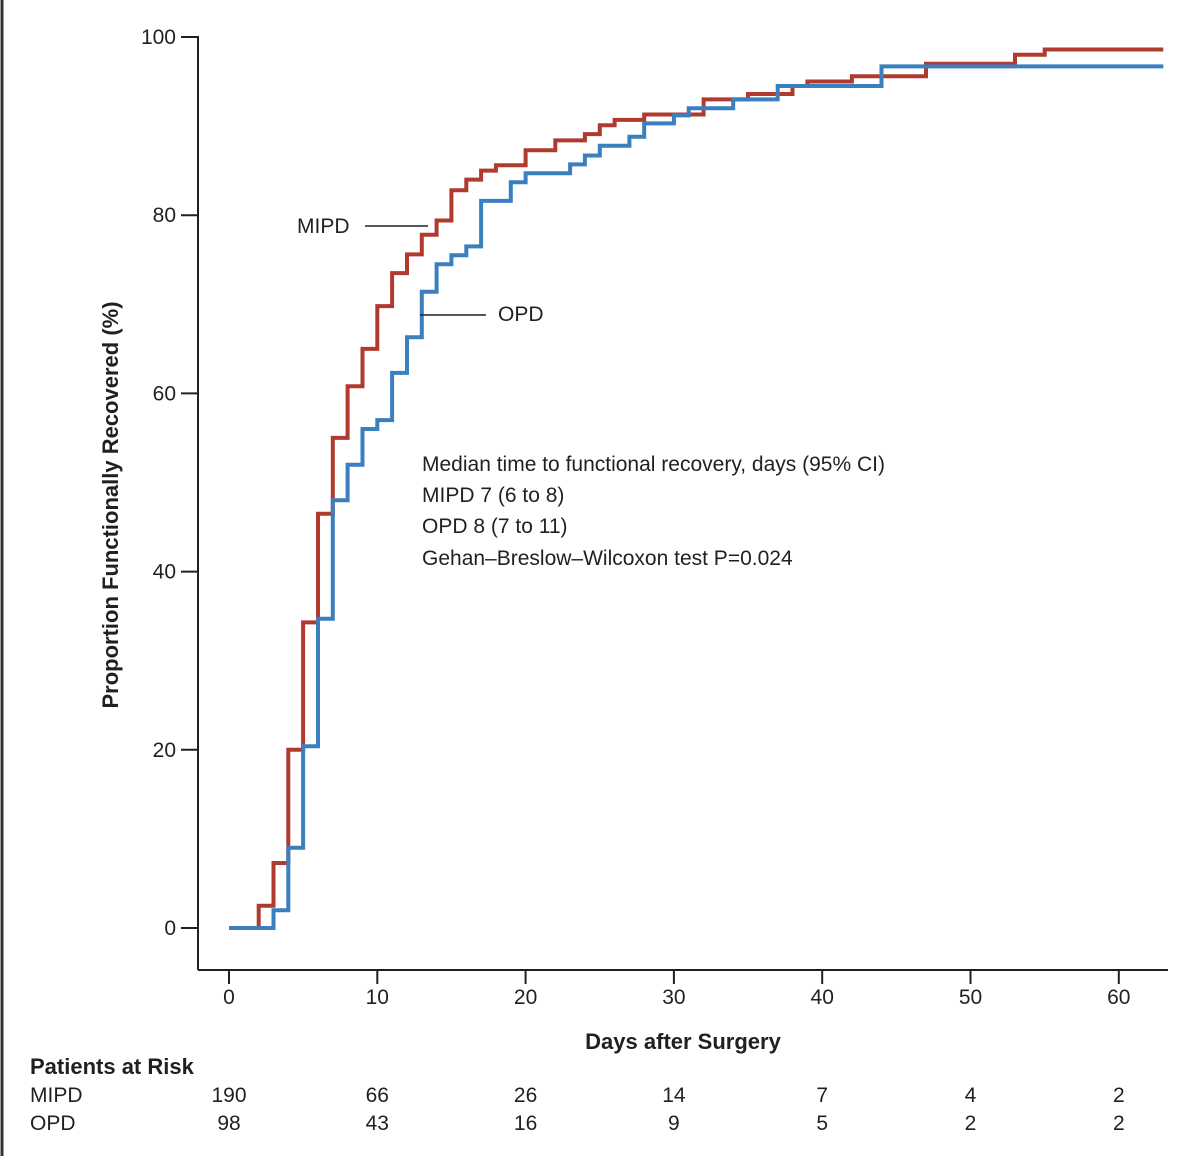  What do you see at coordinates (674, 1095) in the screenshot?
I see `risk-value-mipd-30: 14` at bounding box center [674, 1095].